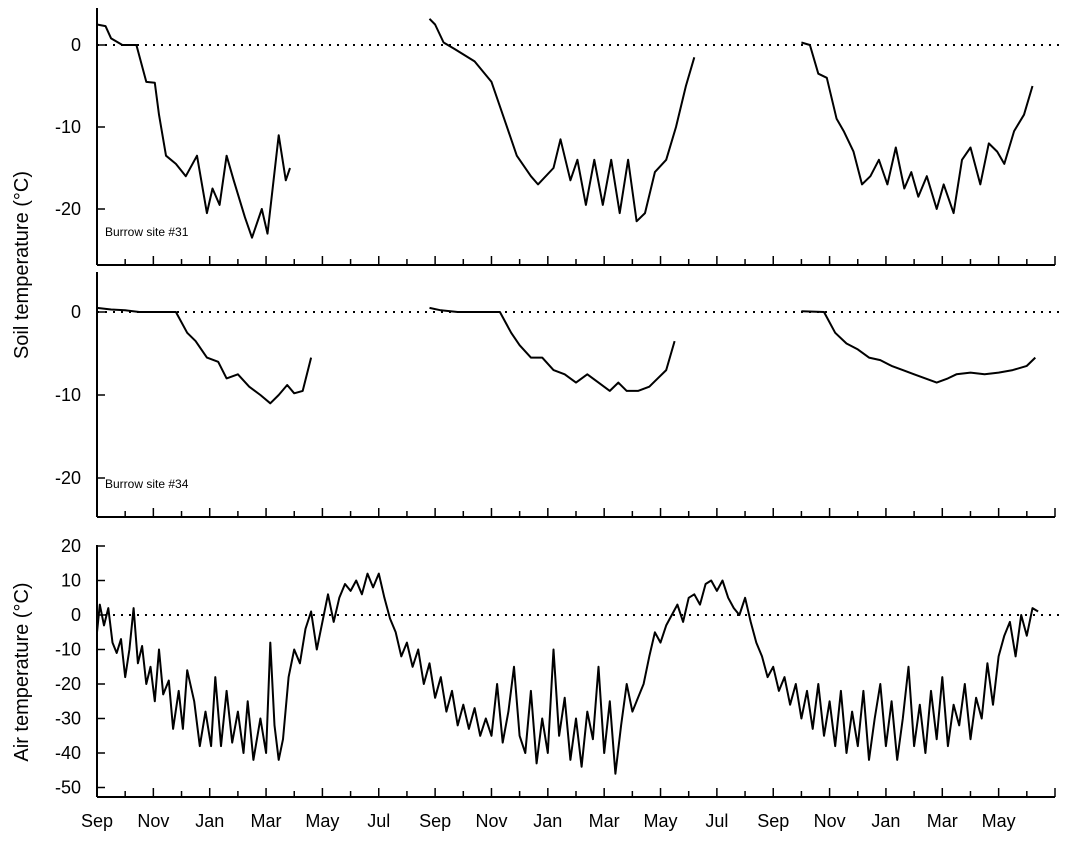 This screenshot has width=1080, height=842. What do you see at coordinates (68, 753) in the screenshot?
I see `y-tick-label: -40` at bounding box center [68, 753].